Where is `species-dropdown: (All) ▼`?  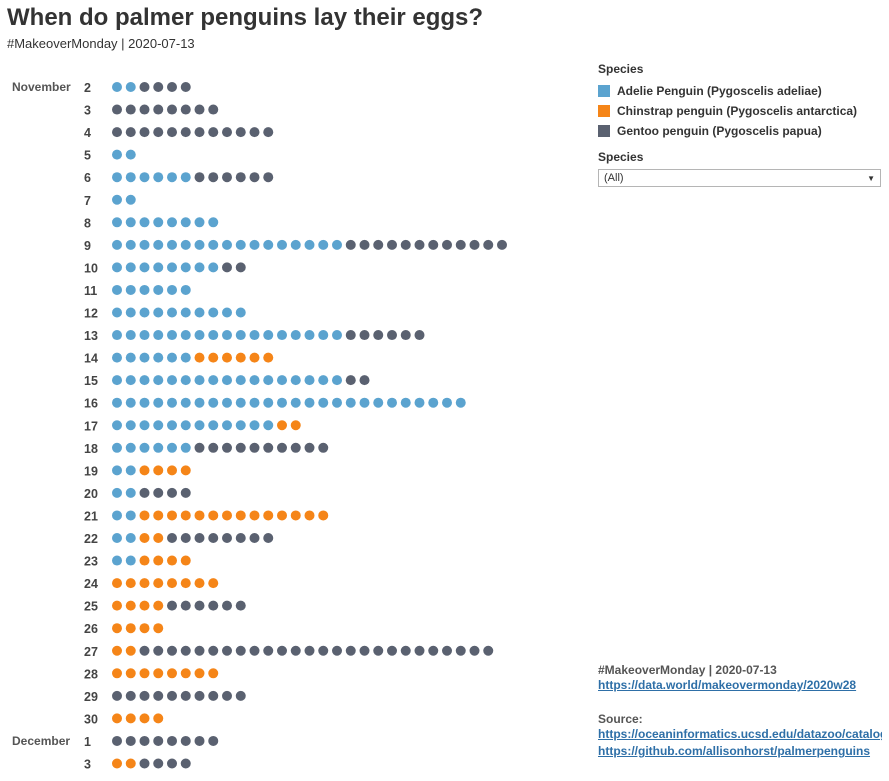
species-dropdown: (All) ▼ is located at coordinates (739, 178).